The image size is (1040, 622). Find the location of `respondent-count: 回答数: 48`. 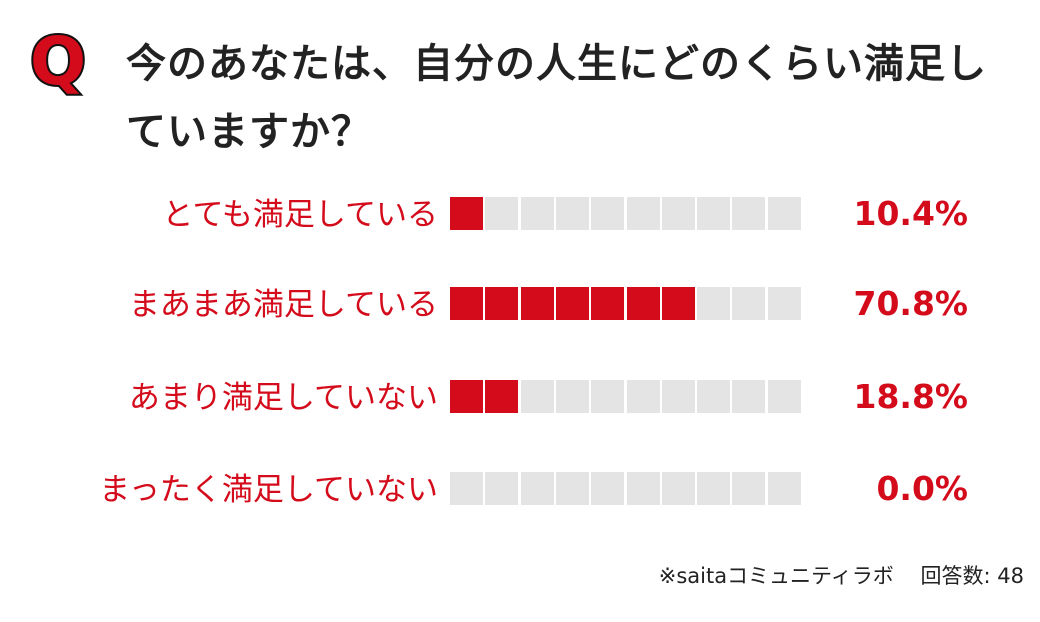

respondent-count: 回答数: 48 is located at coordinates (972, 576).